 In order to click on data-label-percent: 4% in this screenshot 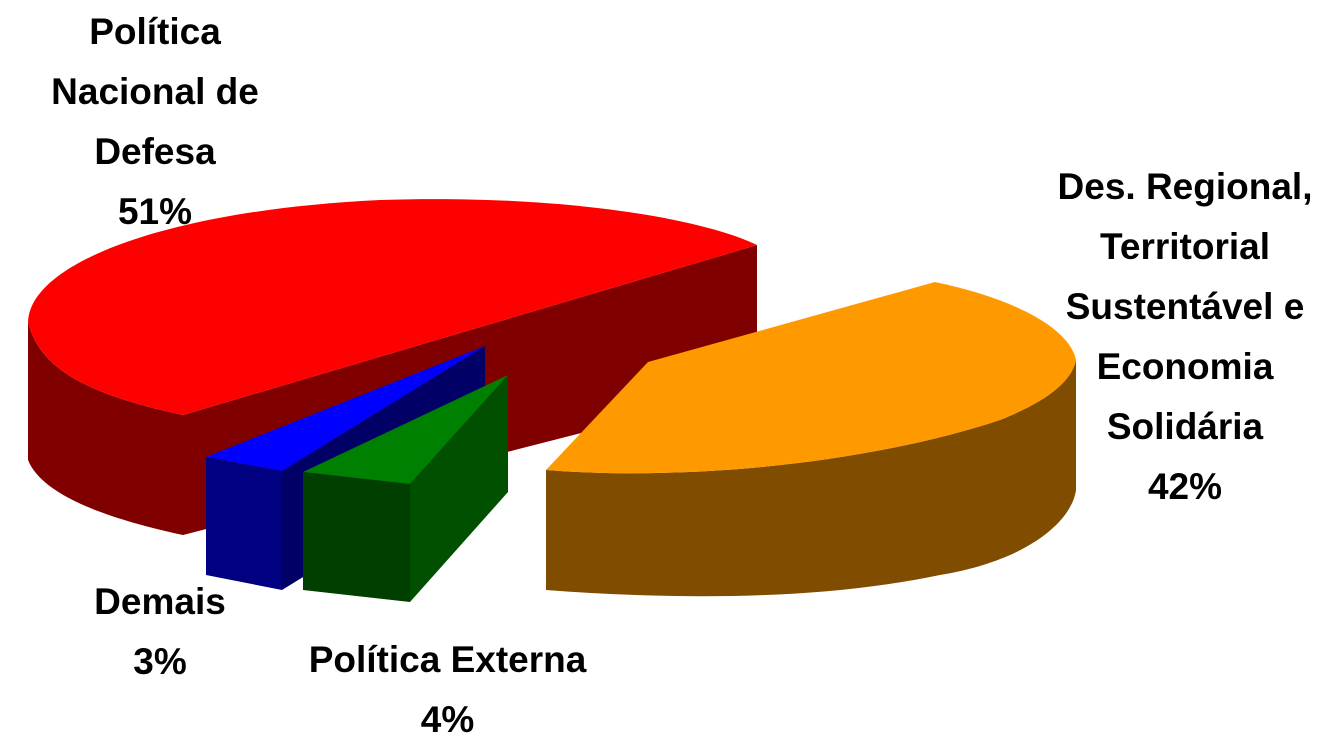, I will do `click(447, 719)`.